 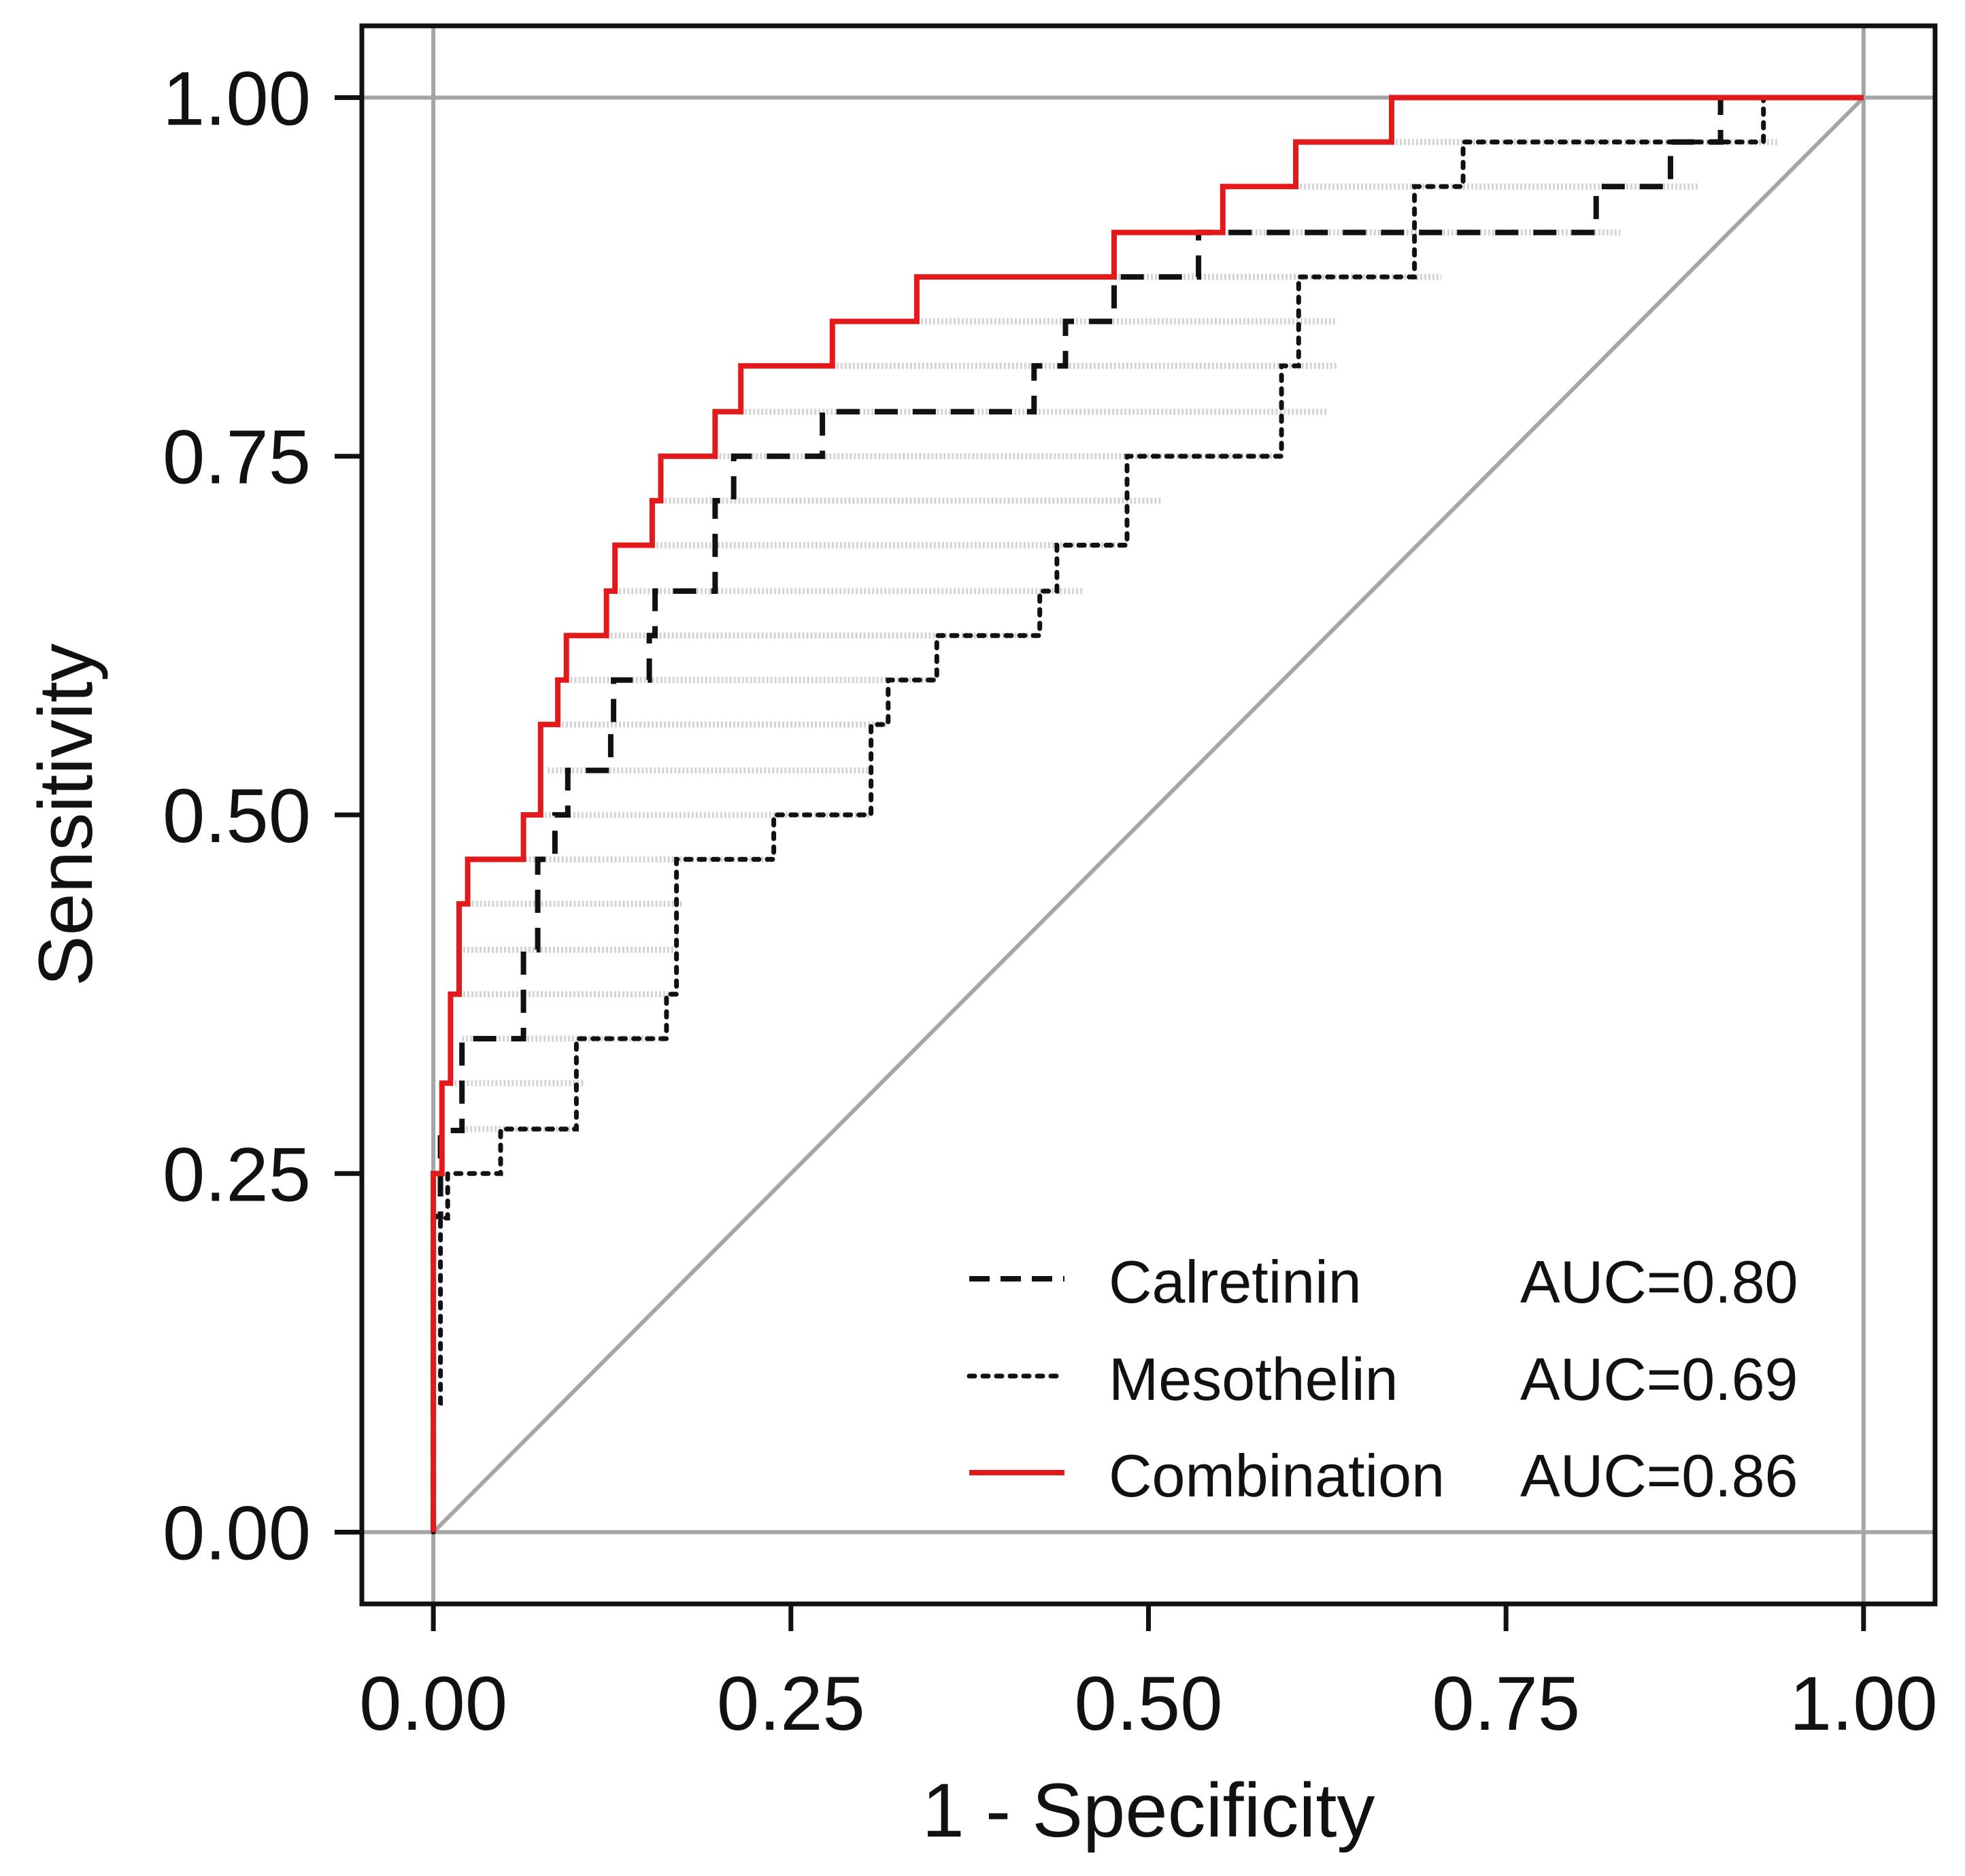 I want to click on x-tick-label-2: 0.50, so click(x=1149, y=1703).